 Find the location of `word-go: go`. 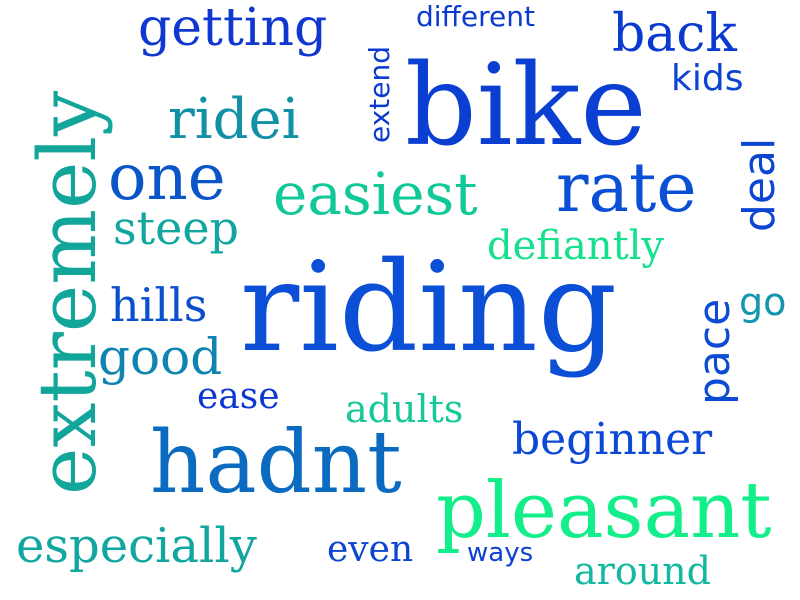

word-go: go is located at coordinates (763, 302).